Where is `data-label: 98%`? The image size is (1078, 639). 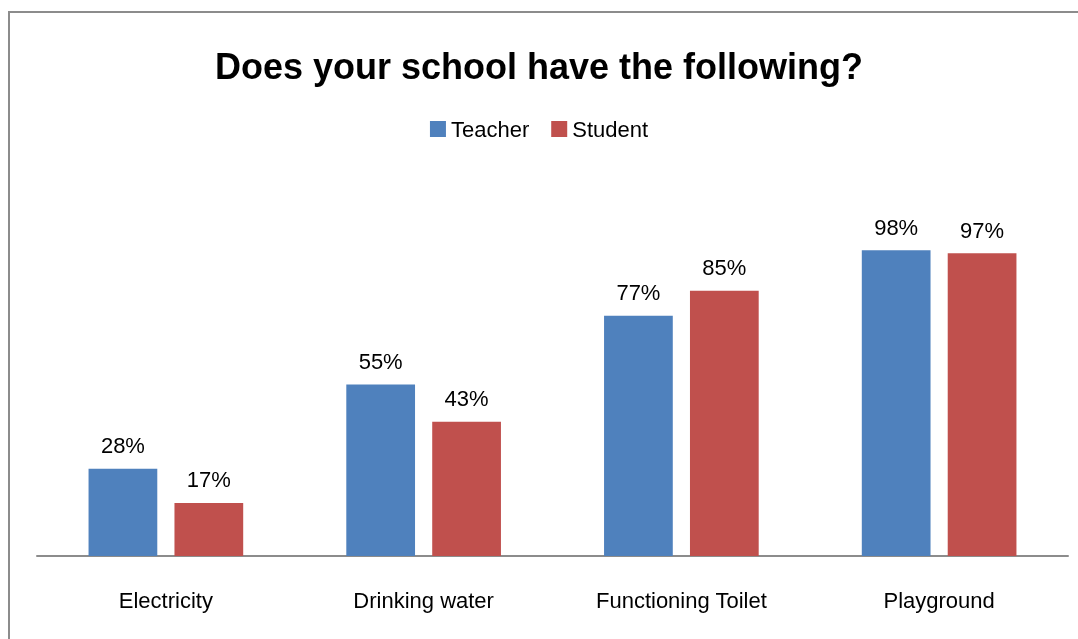
data-label: 98% is located at coordinates (896, 227).